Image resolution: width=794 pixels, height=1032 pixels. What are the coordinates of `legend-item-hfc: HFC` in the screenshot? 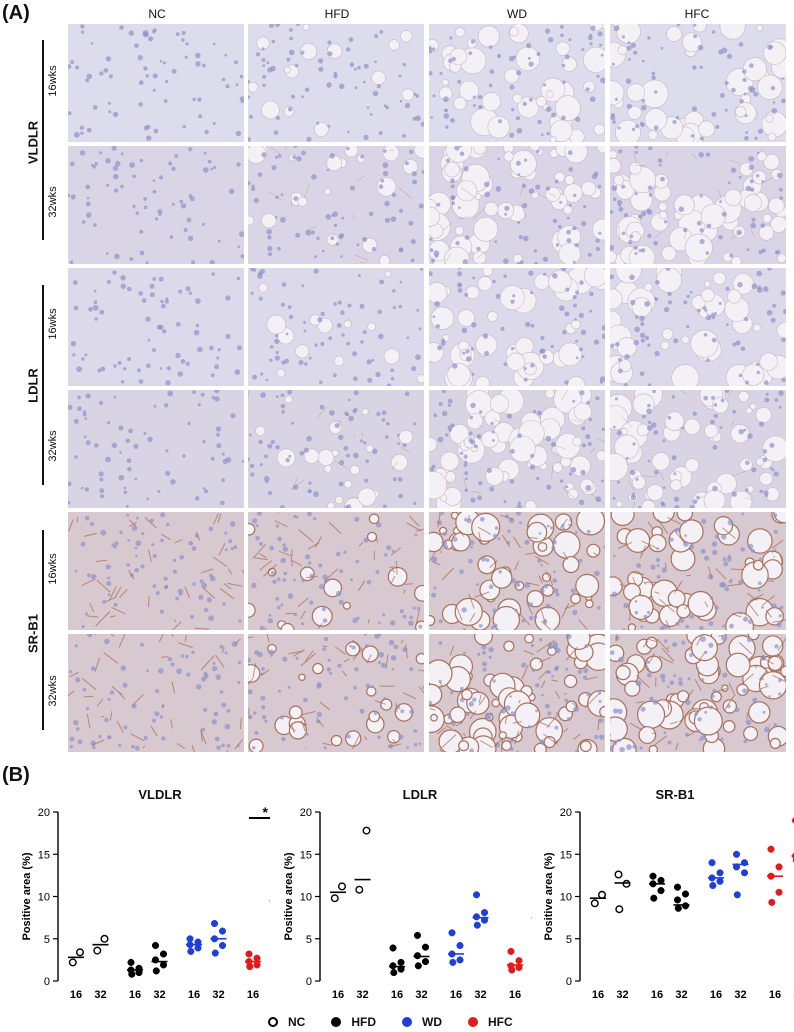 It's located at (490, 1022).